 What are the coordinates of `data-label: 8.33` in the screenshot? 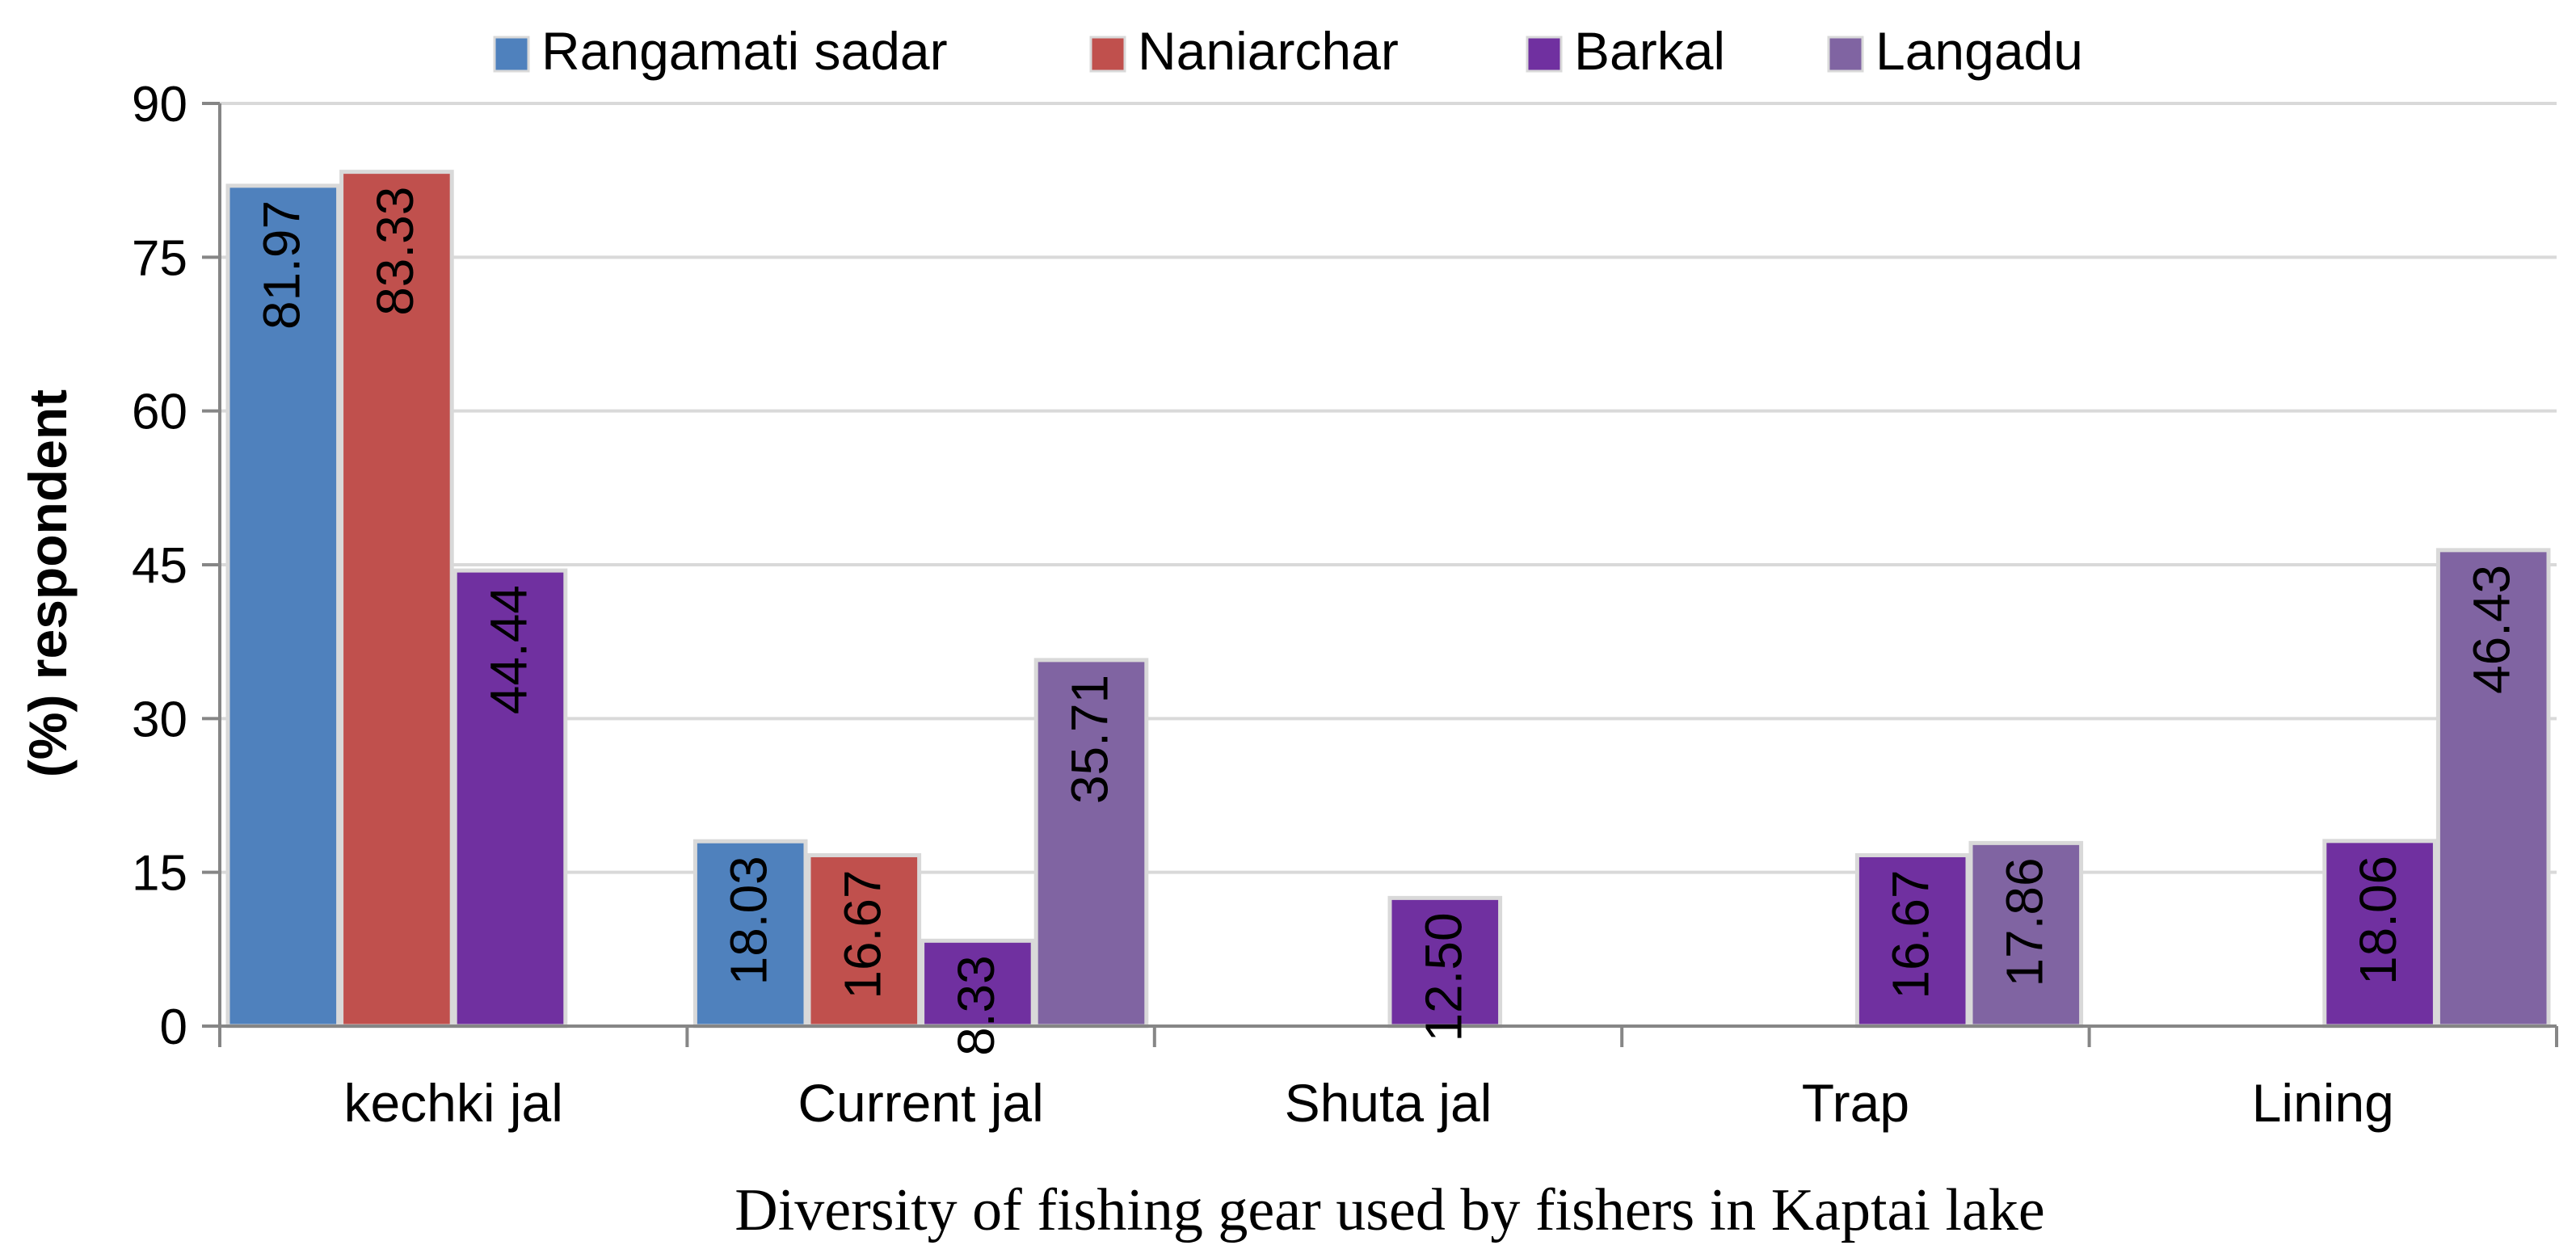 It's located at (976, 1005).